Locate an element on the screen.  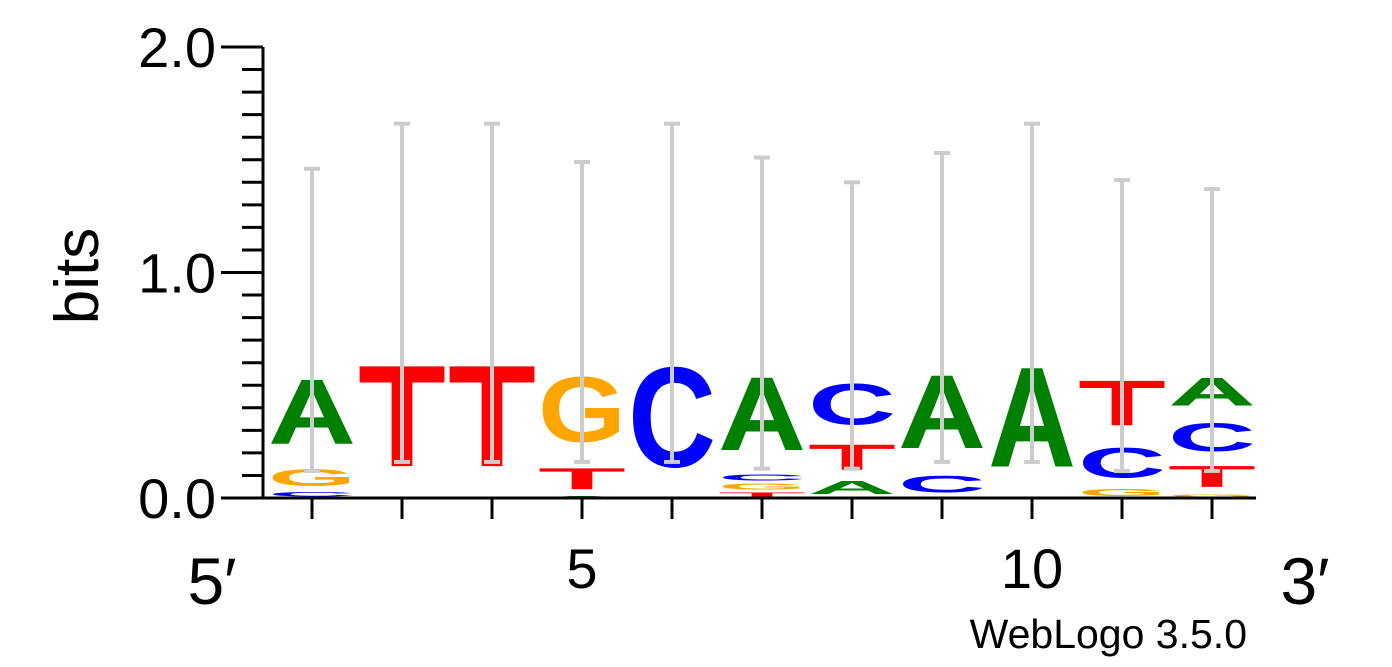
three-prime-label: 3′ is located at coordinates (1304, 581).